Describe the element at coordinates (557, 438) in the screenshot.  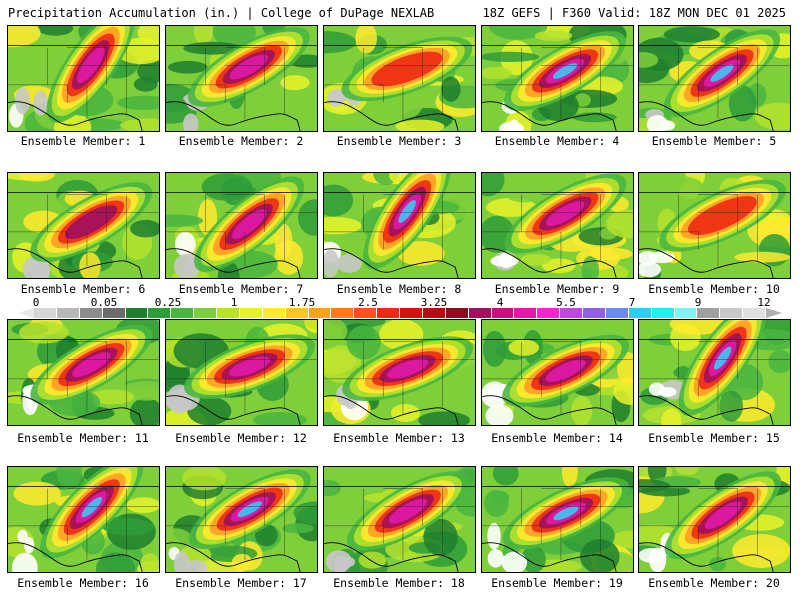
I see `ensemble-member-label: Ensemble Member: 14` at that location.